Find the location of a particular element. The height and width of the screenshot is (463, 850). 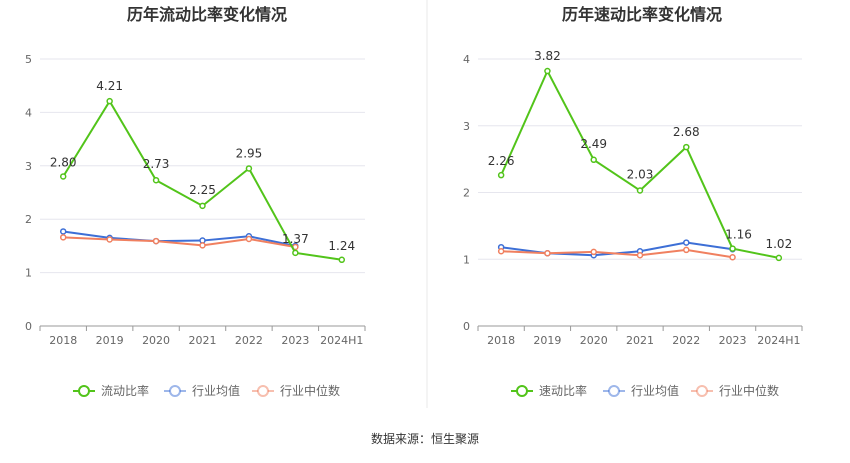

legend-label: 速动比率 is located at coordinates (563, 390).